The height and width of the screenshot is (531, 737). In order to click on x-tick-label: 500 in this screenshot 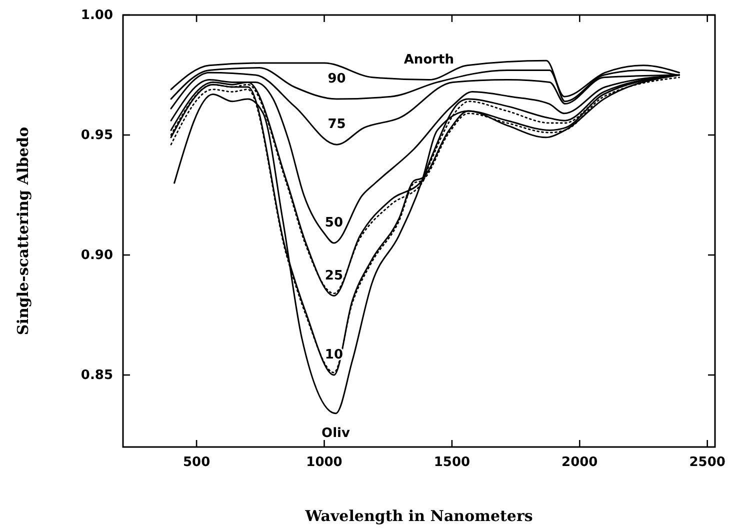, I will do `click(196, 462)`.